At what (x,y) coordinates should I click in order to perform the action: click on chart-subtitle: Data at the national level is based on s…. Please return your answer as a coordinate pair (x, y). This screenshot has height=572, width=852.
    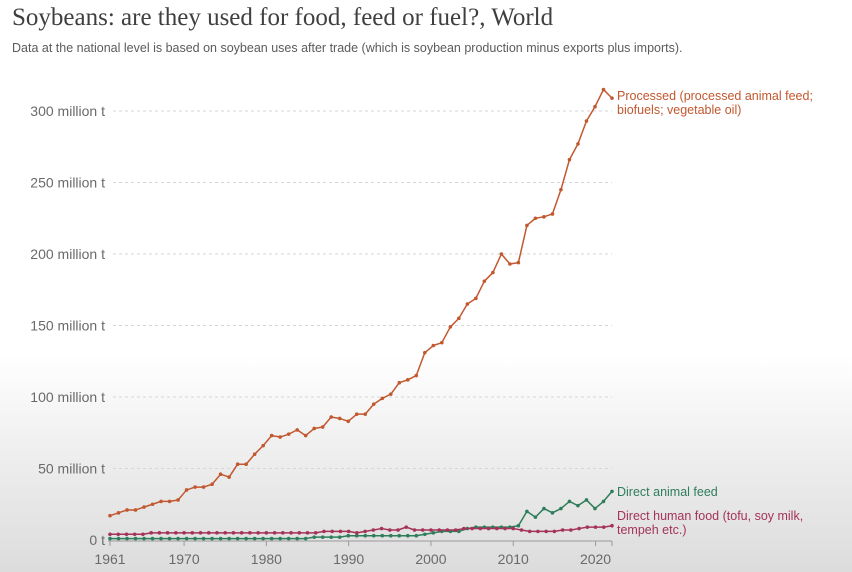
    Looking at the image, I should click on (347, 48).